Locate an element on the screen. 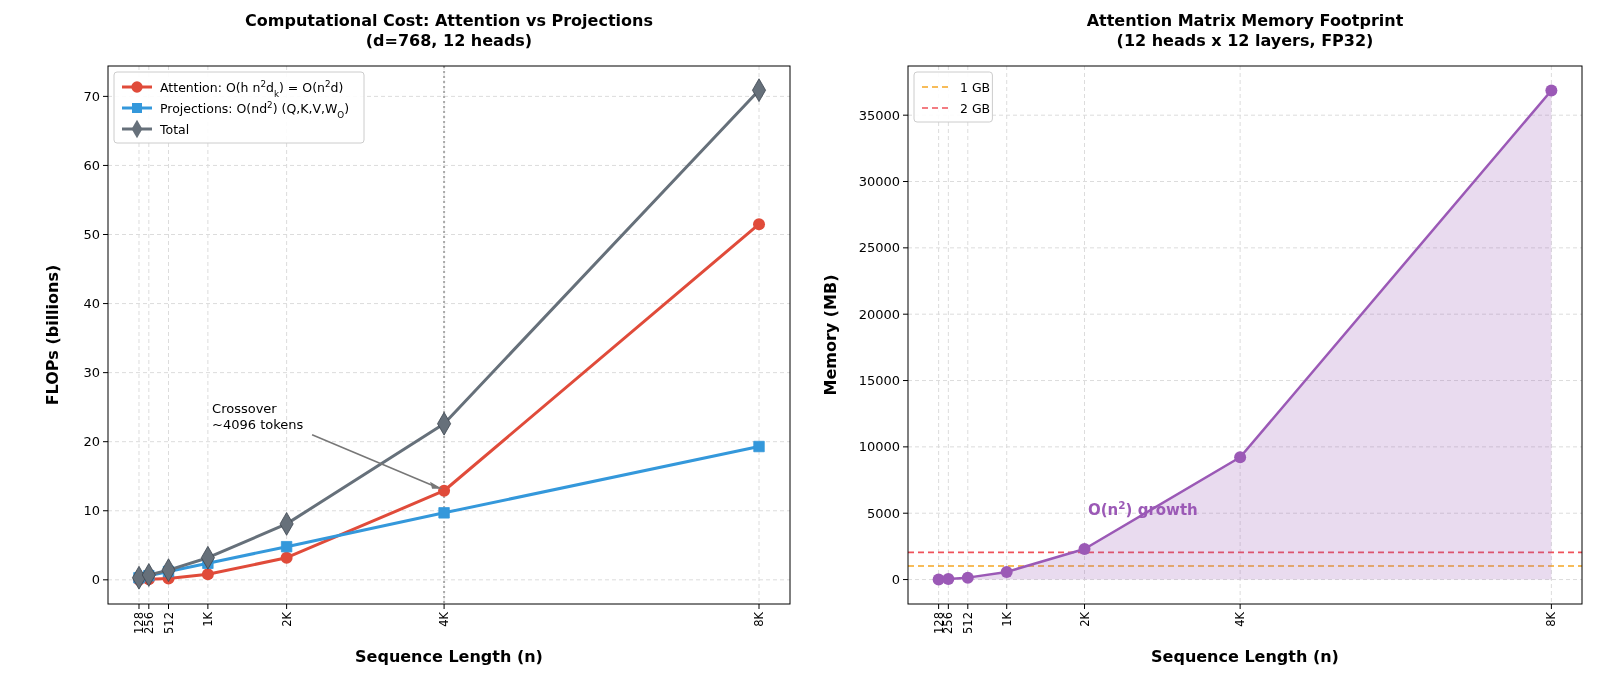 The height and width of the screenshot is (676, 1600). y-tick-label: 5000 is located at coordinates (883, 513).